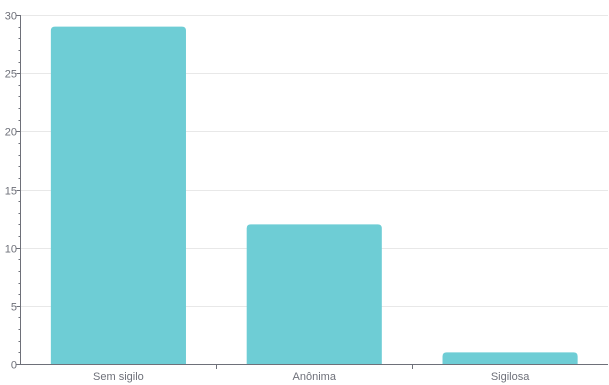 The height and width of the screenshot is (385, 609). I want to click on y-tick-label-20: 20, so click(11, 133).